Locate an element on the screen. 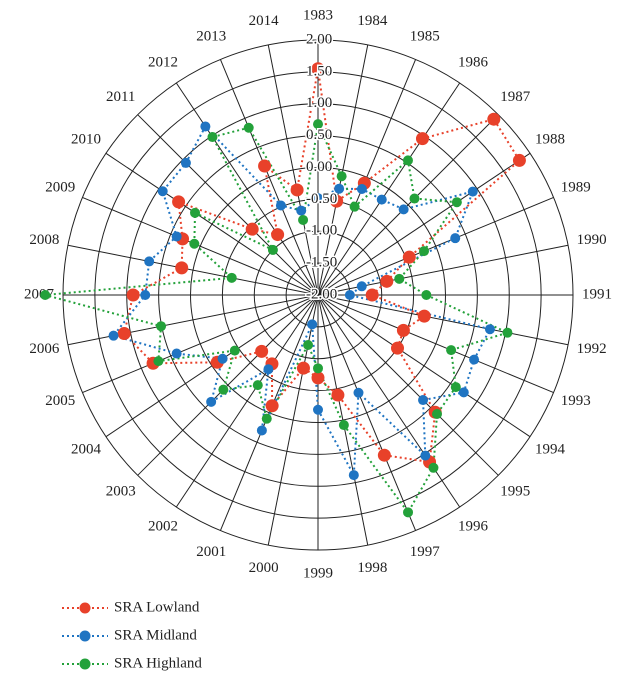  category-label: 1995 is located at coordinates (515, 492).